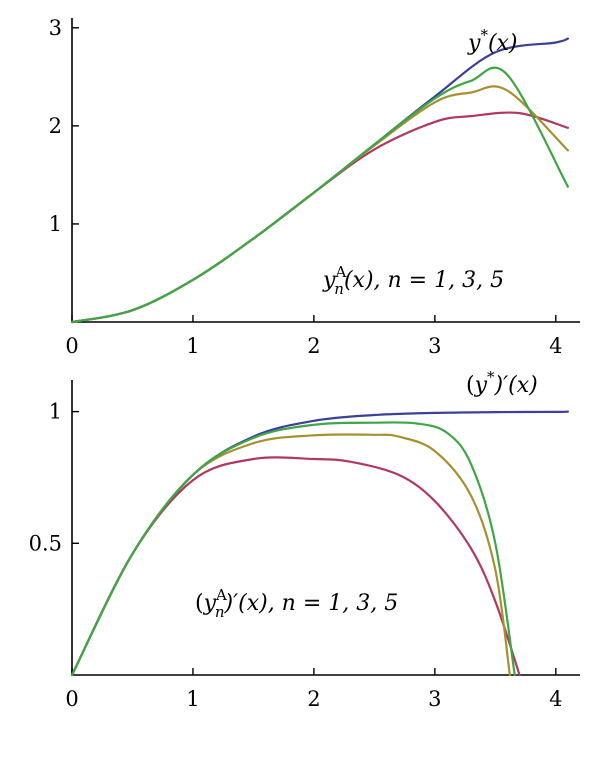 This screenshot has width=600, height=760. Describe the element at coordinates (55, 28) in the screenshot. I see `y-tick-label: 3` at that location.